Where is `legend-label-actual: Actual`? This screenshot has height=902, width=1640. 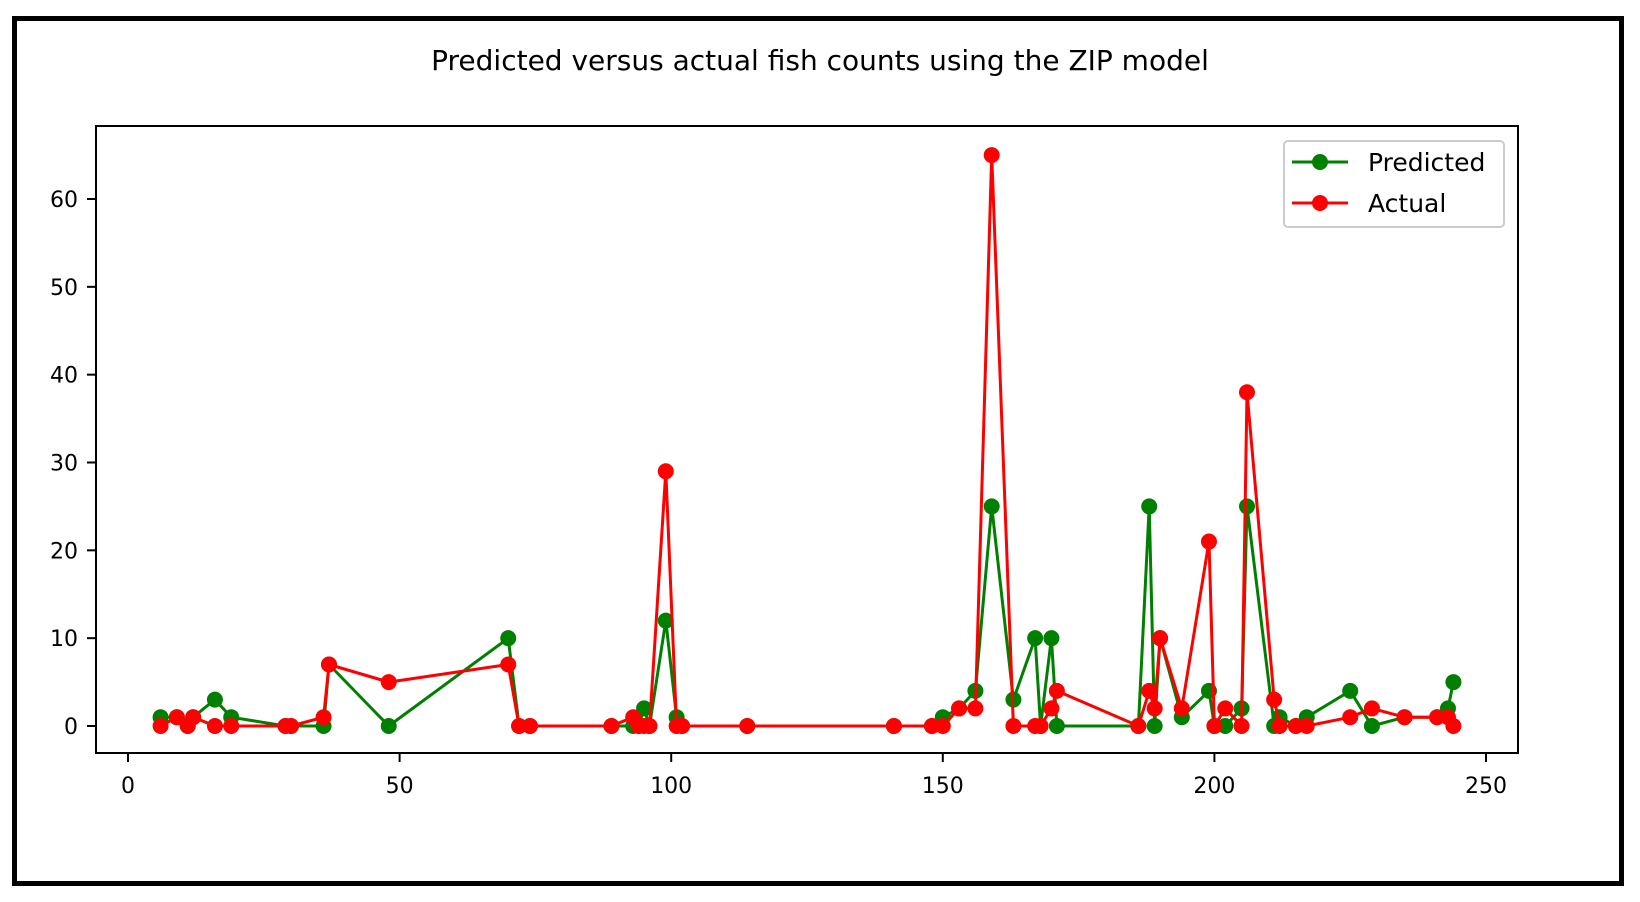
legend-label-actual: Actual is located at coordinates (1407, 203).